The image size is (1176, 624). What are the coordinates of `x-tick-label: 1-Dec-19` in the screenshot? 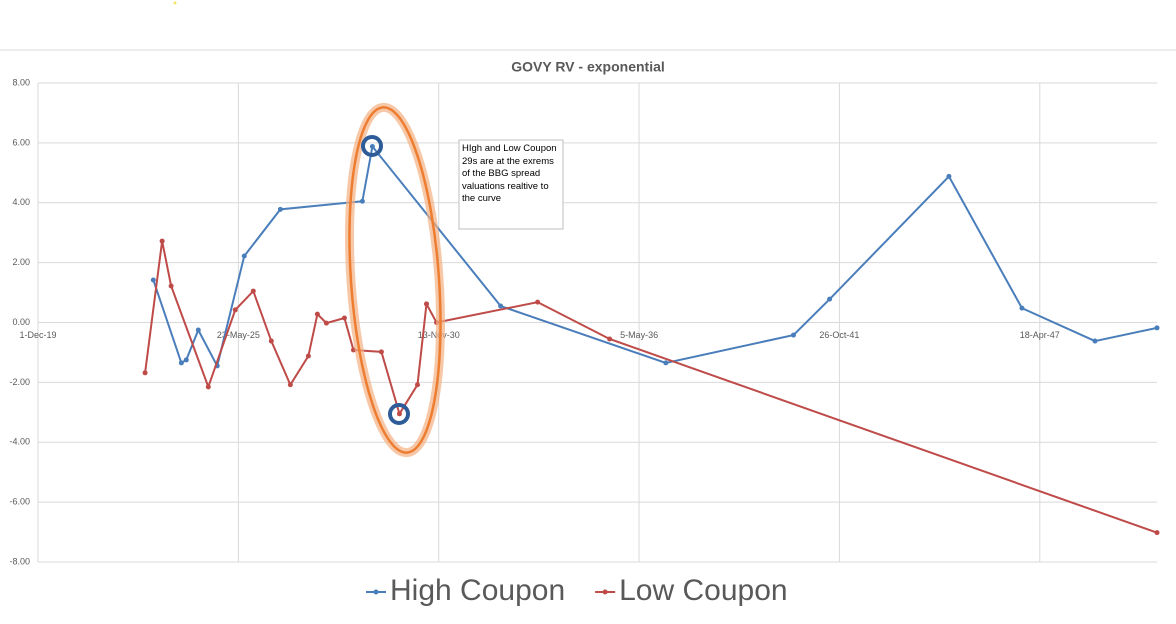 It's located at (37, 335).